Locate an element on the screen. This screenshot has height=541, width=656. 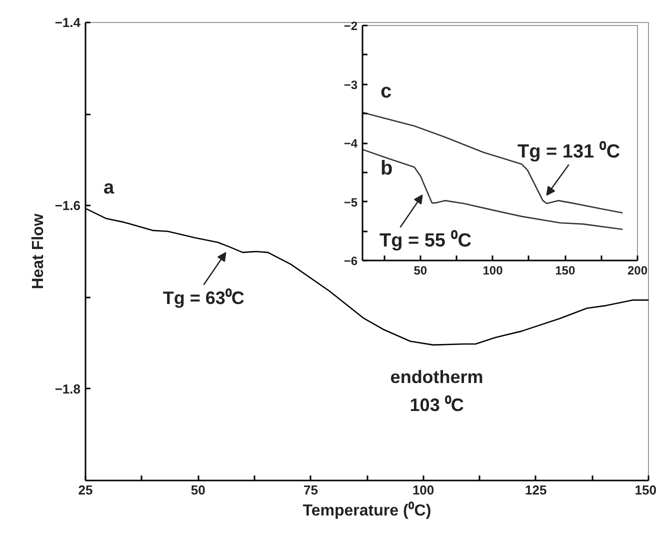
x-tick-label: 75 is located at coordinates (310, 490).